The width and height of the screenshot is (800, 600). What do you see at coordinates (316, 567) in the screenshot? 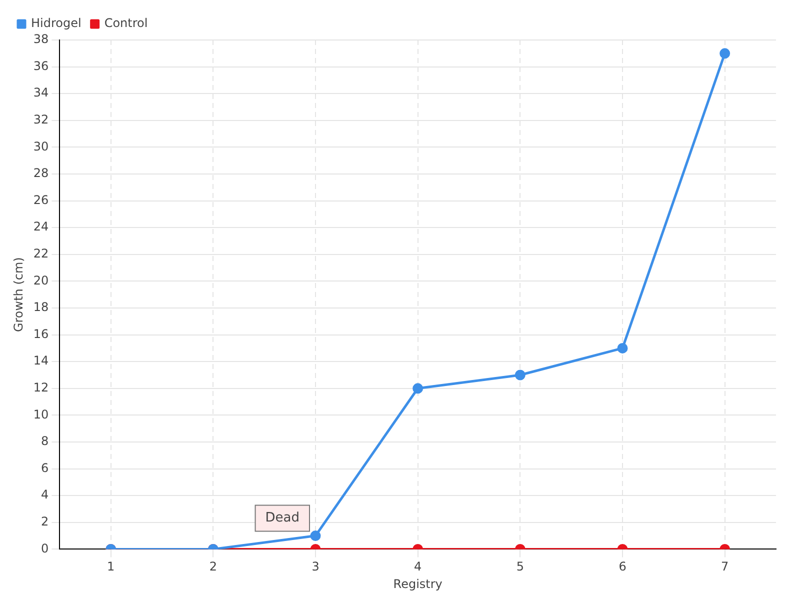
I see `x-tick-label: 3` at bounding box center [316, 567].